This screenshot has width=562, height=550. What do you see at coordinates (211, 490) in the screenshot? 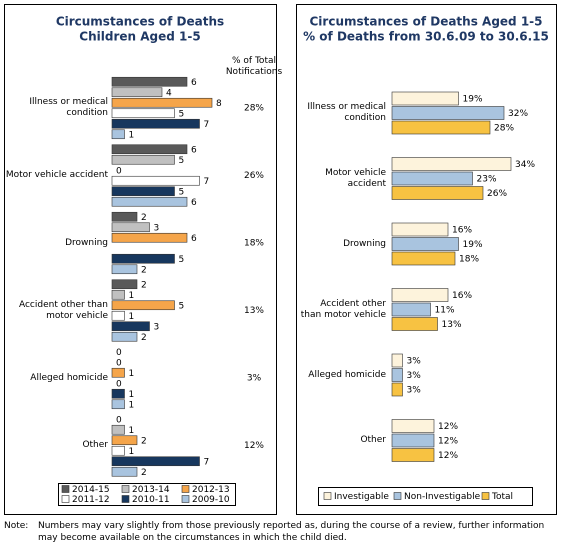
I see `legend-label: 2012-13` at bounding box center [211, 490].